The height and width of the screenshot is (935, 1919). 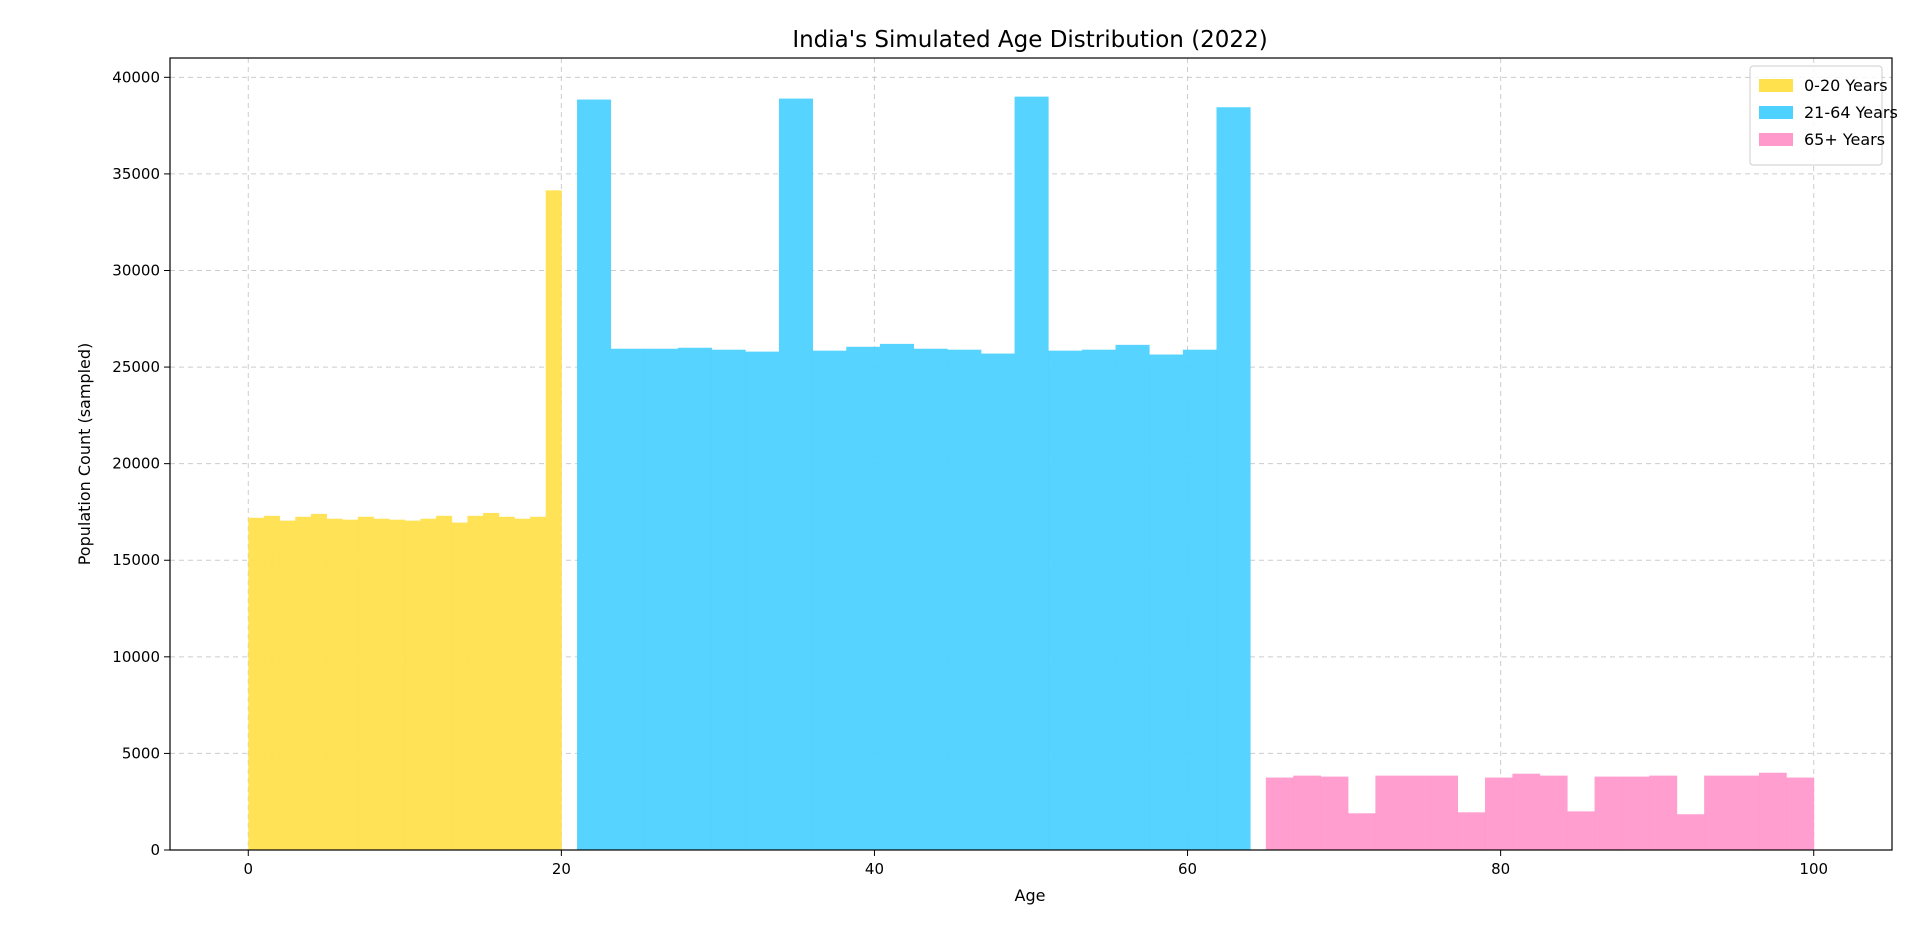 I want to click on legend-label: 65+ Years, so click(x=1844, y=139).